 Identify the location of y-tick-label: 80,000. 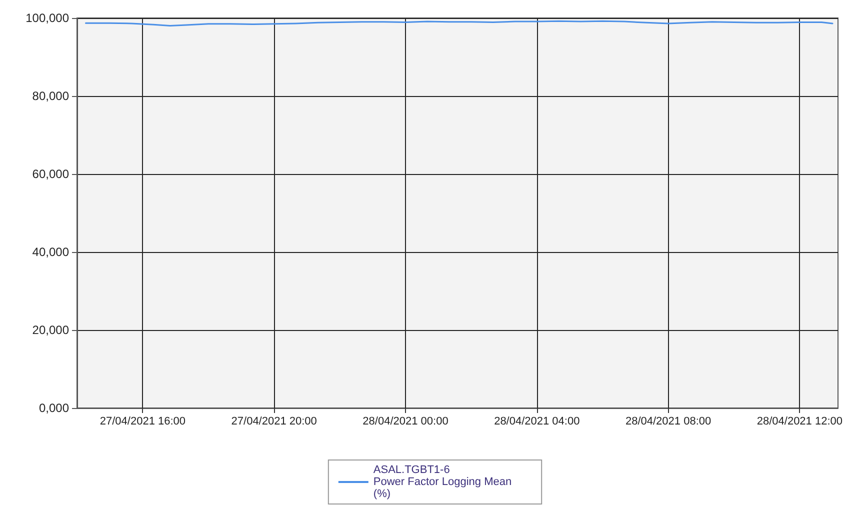
(51, 96).